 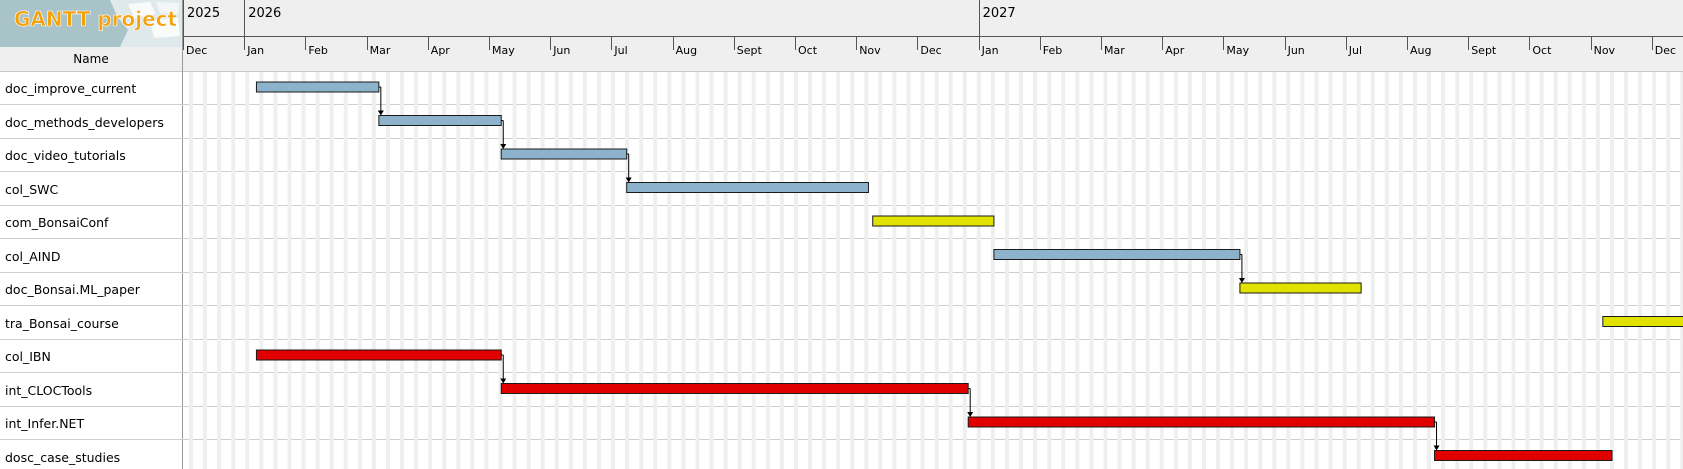 I want to click on month-label: Jan, so click(x=256, y=50).